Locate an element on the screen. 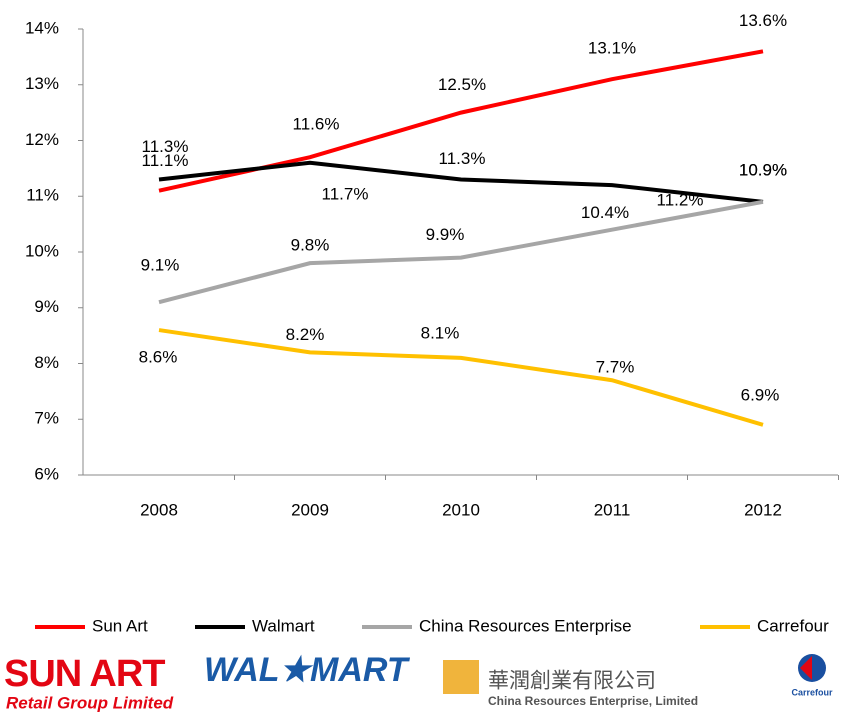 This screenshot has height=714, width=851. data-label: 8.2% is located at coordinates (305, 334).